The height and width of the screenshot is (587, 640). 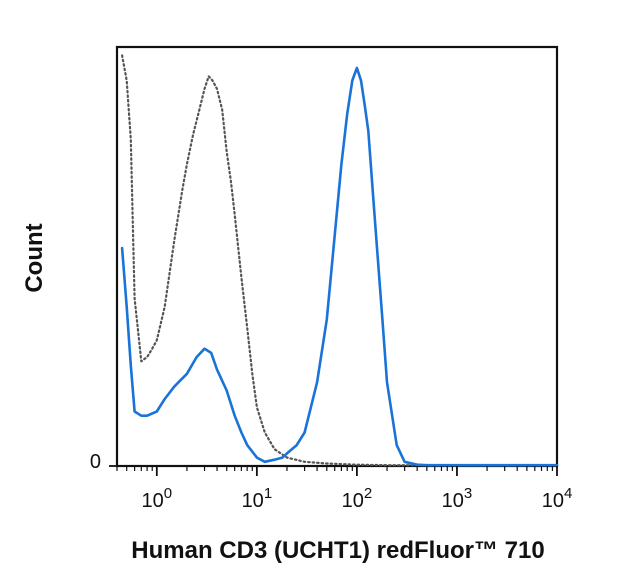 What do you see at coordinates (357, 498) in the screenshot?
I see `x-tick-label: 10²` at bounding box center [357, 498].